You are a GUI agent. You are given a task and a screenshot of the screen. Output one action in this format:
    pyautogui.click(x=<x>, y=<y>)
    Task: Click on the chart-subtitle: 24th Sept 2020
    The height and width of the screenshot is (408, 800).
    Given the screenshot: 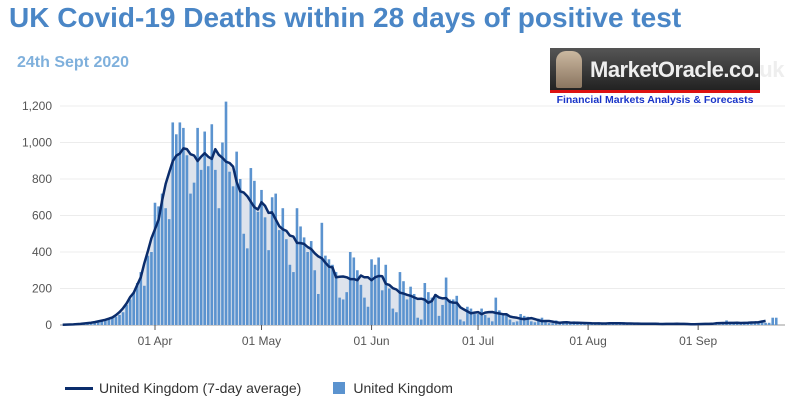 What is the action you would take?
    pyautogui.click(x=73, y=62)
    